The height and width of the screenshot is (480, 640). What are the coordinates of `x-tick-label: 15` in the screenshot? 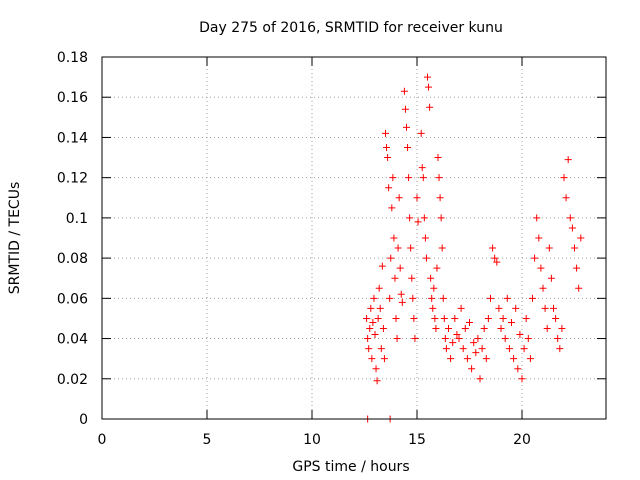 It's located at (417, 440).